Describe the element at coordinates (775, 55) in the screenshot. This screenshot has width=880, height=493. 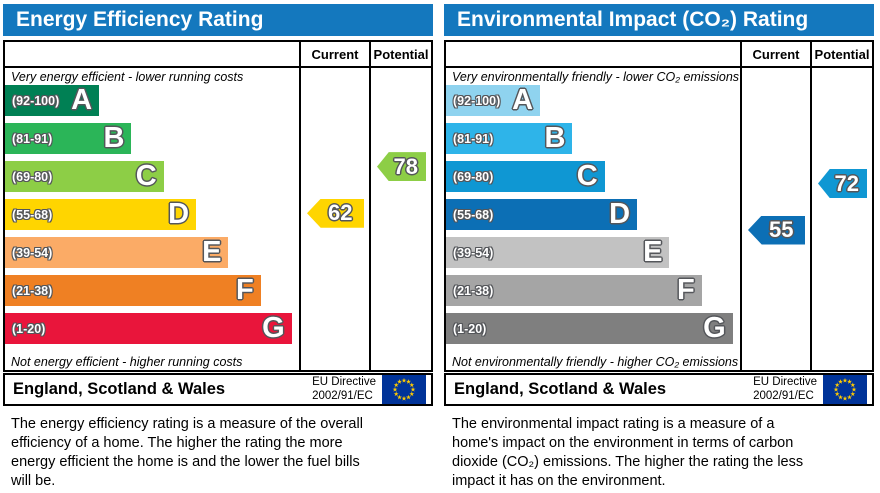
I see `environmental-current-column-header: Current` at that location.